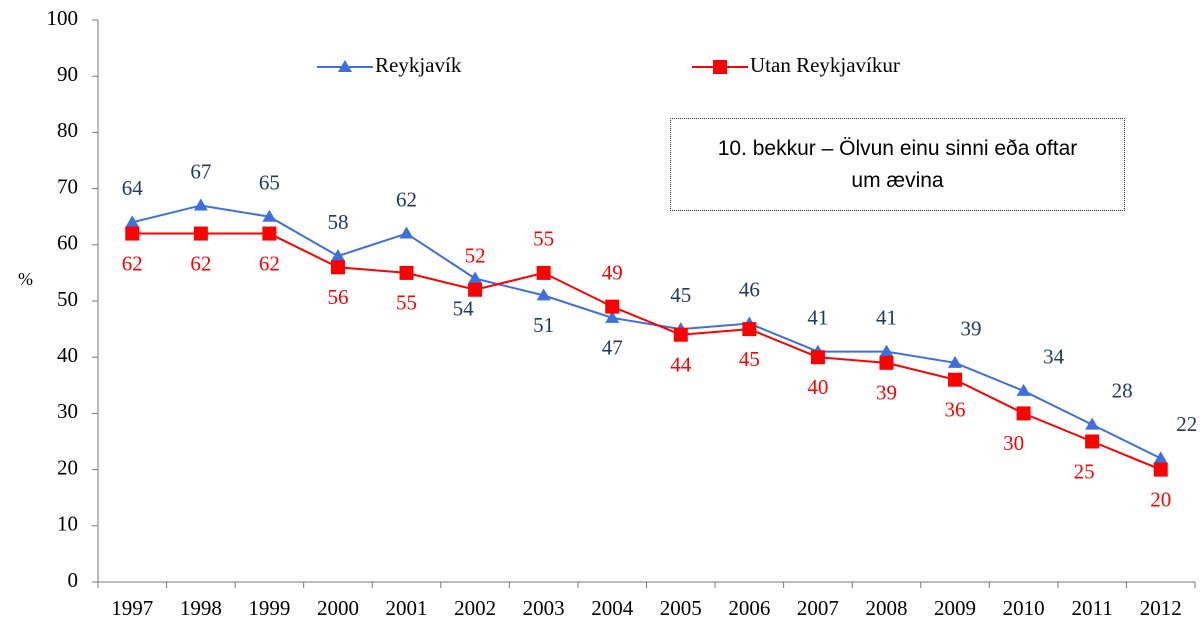 The width and height of the screenshot is (1201, 628). Describe the element at coordinates (200, 171) in the screenshot. I see `data-label: 67` at that location.